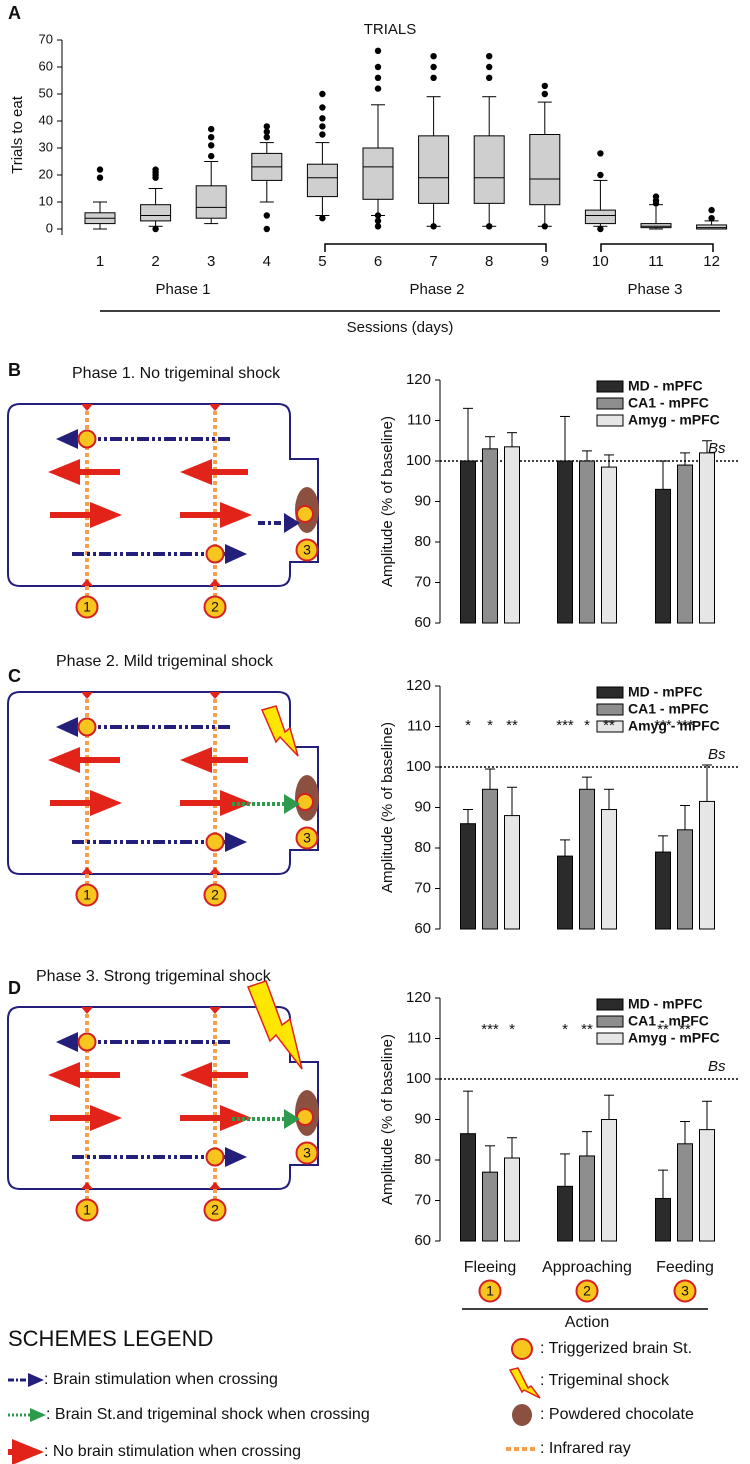  I want to click on x-tick-label: 7, so click(433, 261).